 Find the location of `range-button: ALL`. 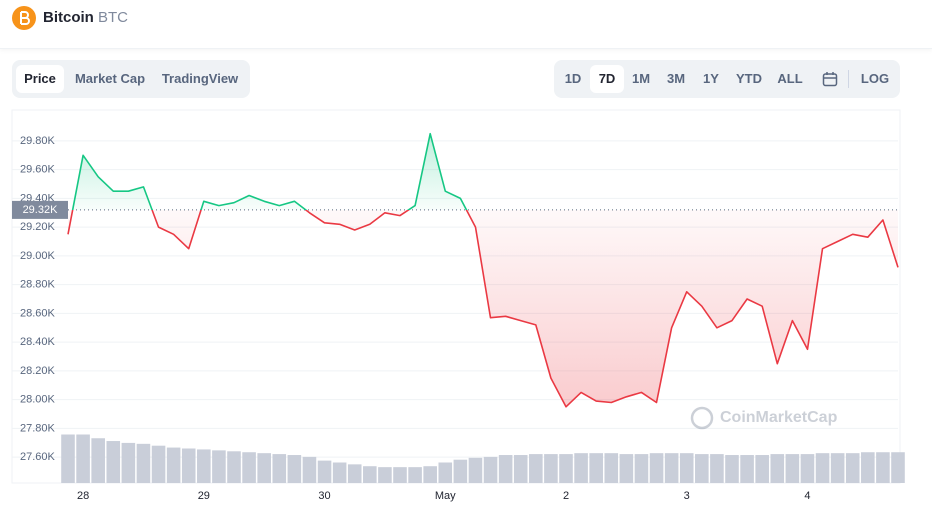

range-button: ALL is located at coordinates (790, 78).